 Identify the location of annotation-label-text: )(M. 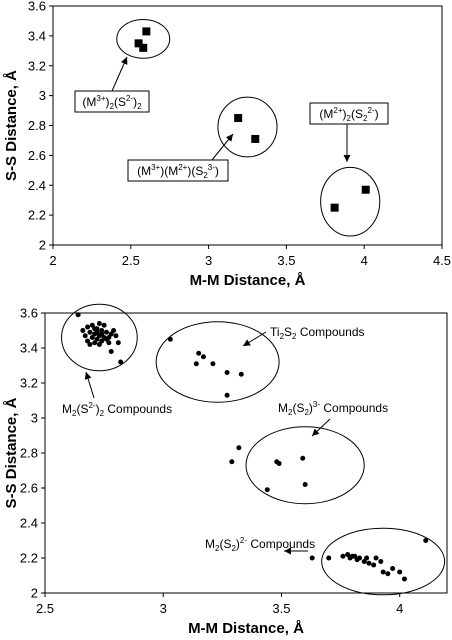
(169, 171).